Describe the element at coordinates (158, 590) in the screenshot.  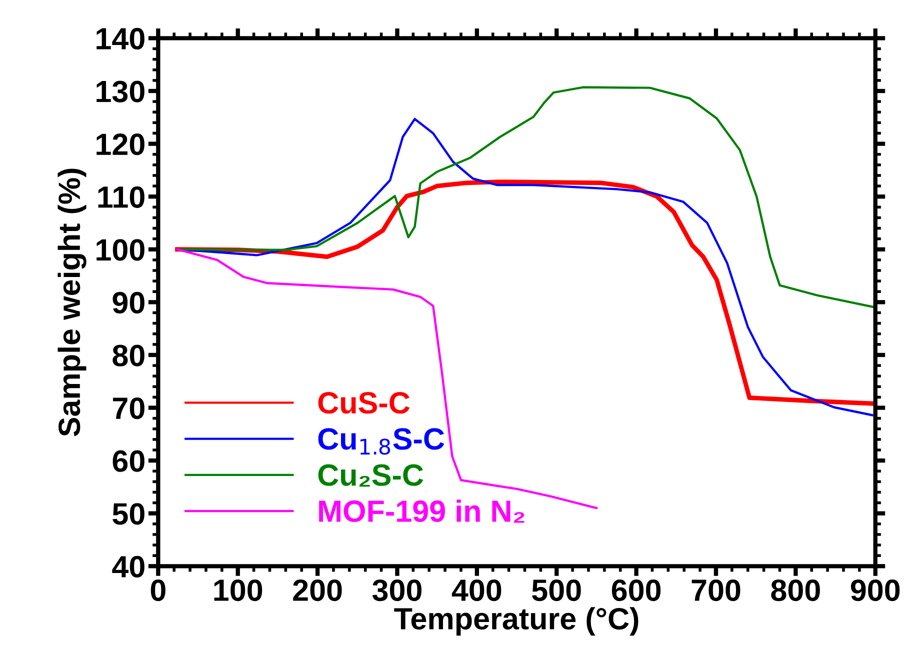
I see `x-tick-label: 0` at that location.